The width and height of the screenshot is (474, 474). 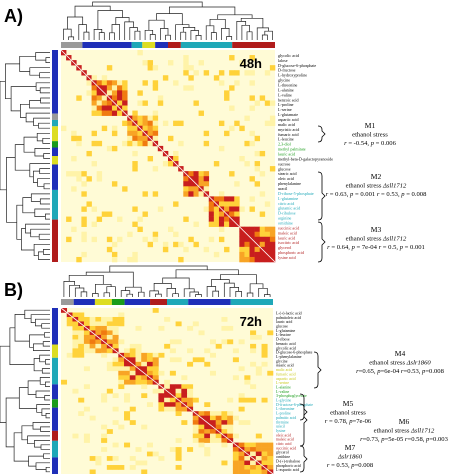 What do you see at coordinates (287, 257) in the screenshot?
I see `metabolite-label: lysine acid` at bounding box center [287, 257].